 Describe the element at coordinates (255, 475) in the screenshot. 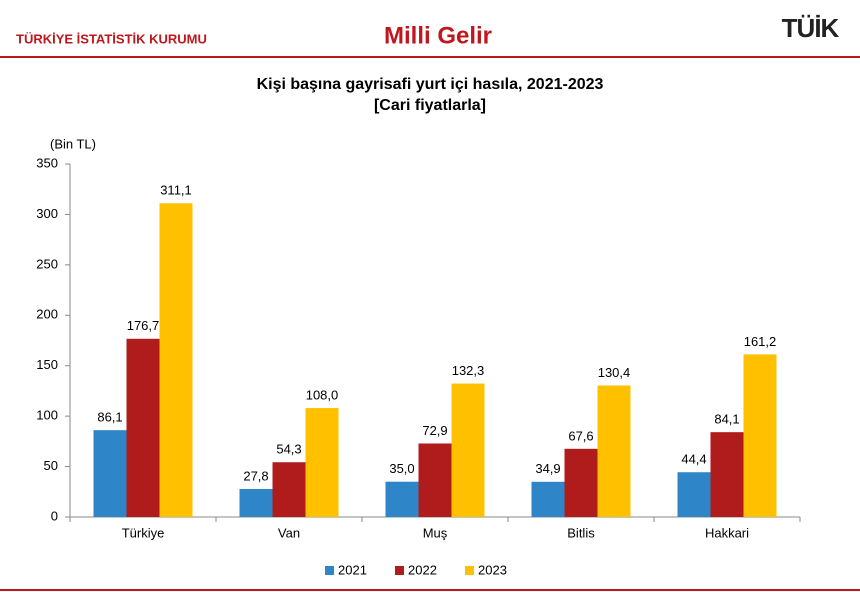

I see `value-label: 27,8` at that location.